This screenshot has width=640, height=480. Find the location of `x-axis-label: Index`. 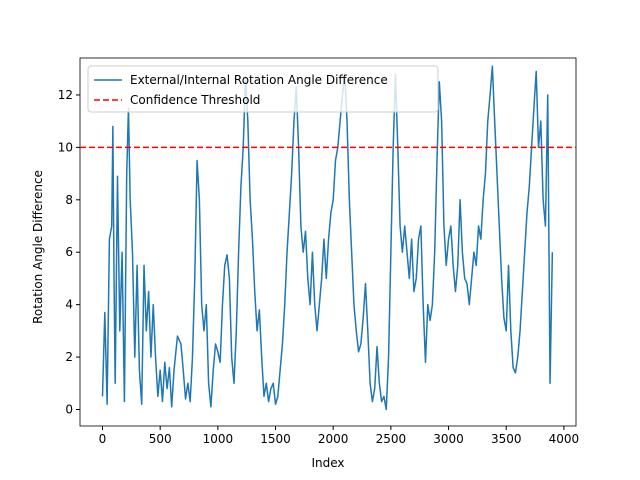

x-axis-label: Index is located at coordinates (327, 463).